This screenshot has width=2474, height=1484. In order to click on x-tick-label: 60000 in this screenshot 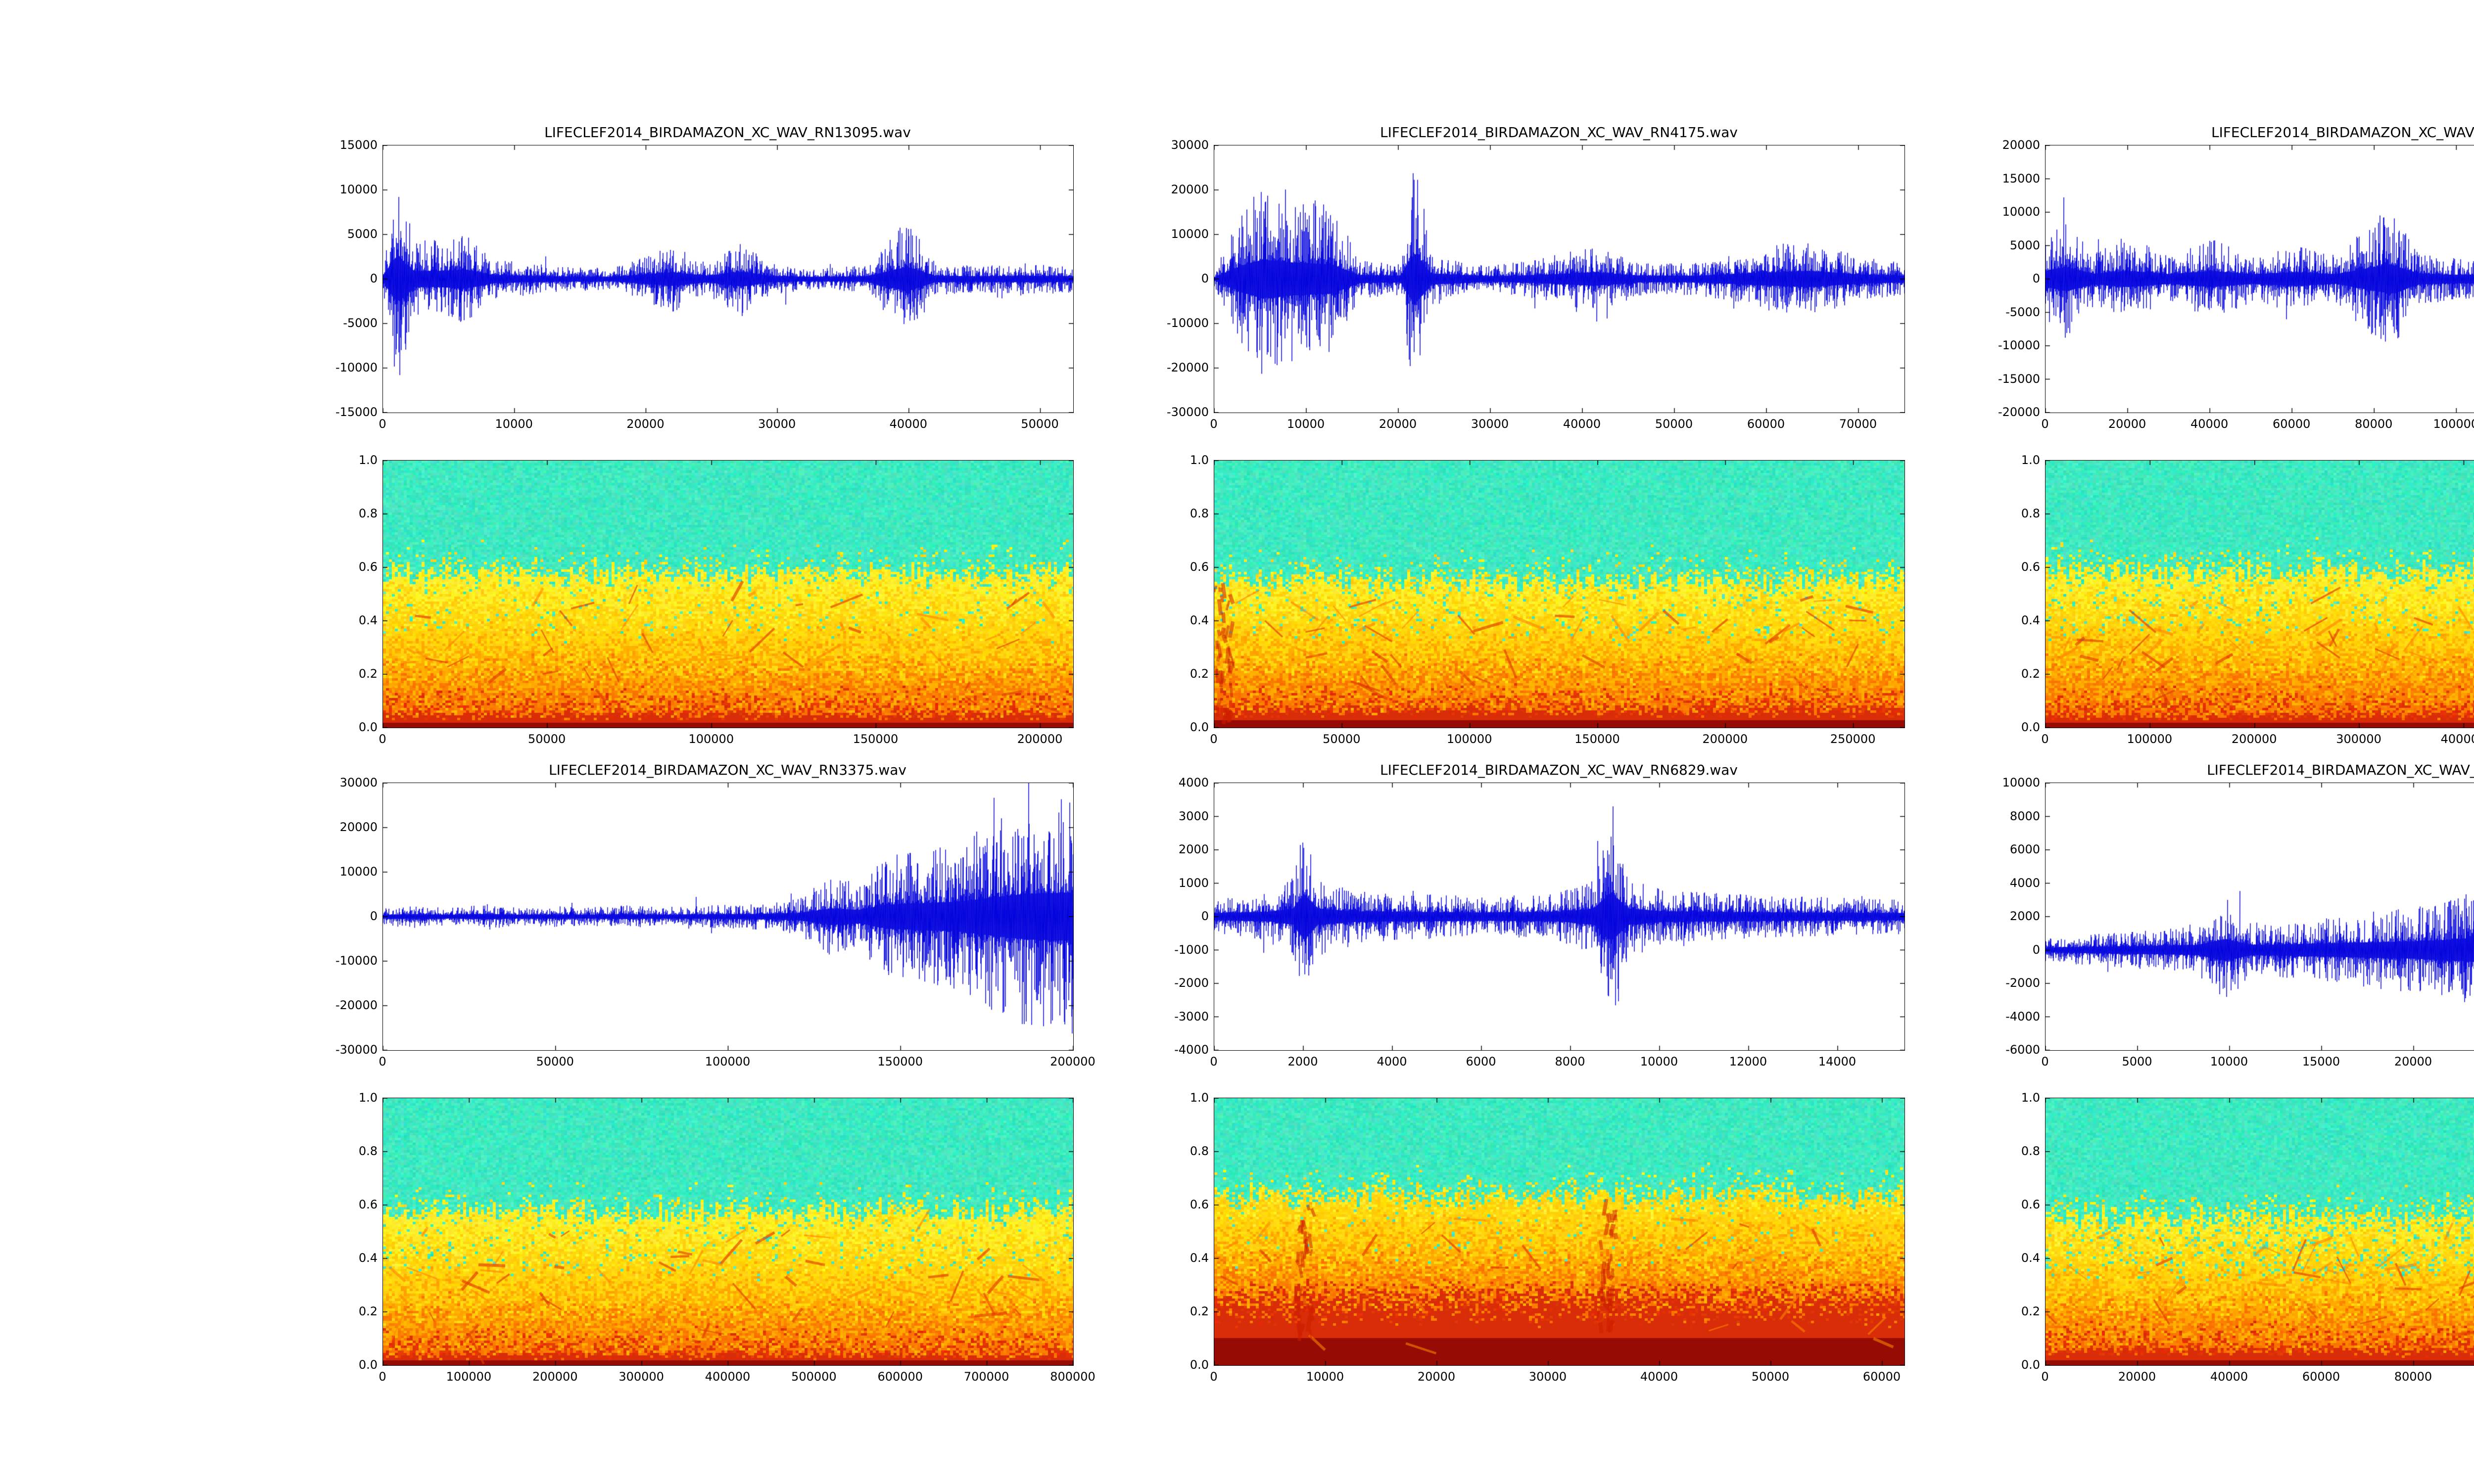, I will do `click(1882, 1377)`.